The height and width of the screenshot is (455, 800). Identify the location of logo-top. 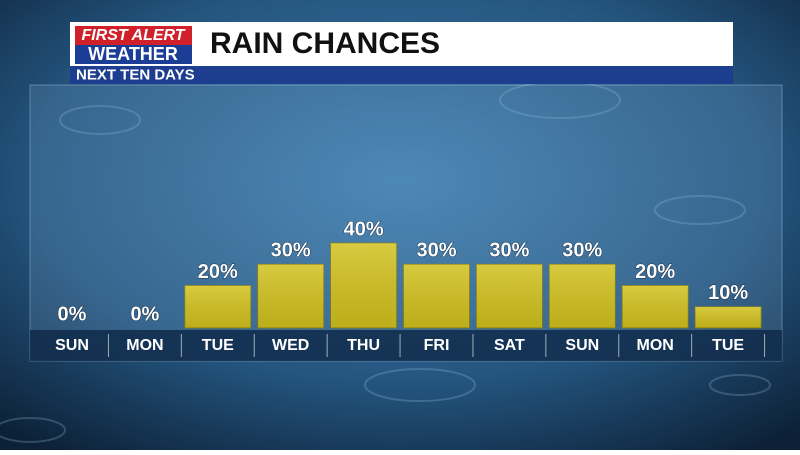
(133, 35).